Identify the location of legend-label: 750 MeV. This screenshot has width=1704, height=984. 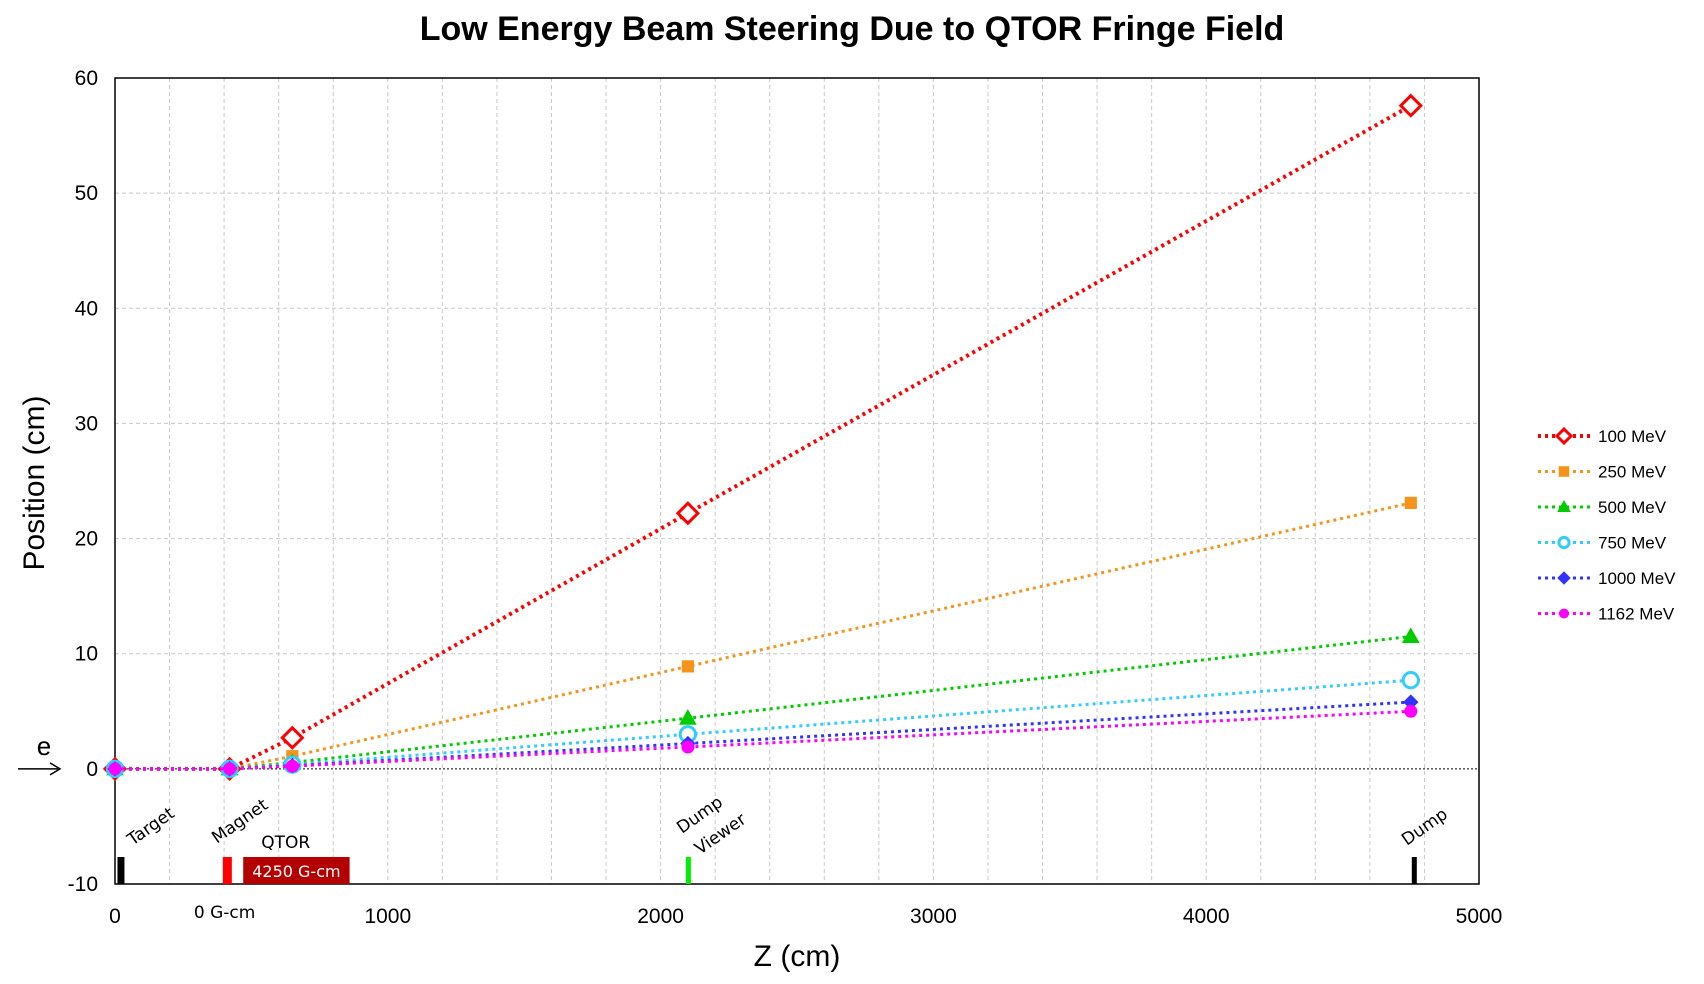
(1632, 543).